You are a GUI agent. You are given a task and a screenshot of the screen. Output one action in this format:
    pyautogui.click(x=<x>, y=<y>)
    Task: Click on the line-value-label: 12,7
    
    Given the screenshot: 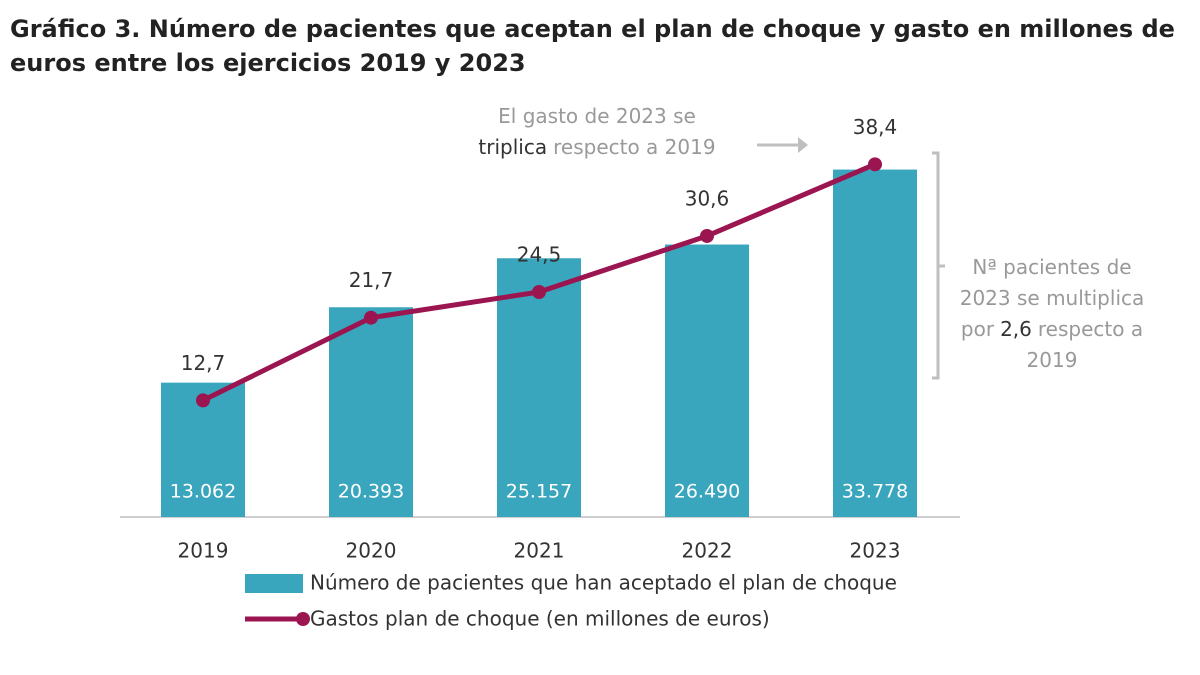 What is the action you would take?
    pyautogui.click(x=203, y=363)
    